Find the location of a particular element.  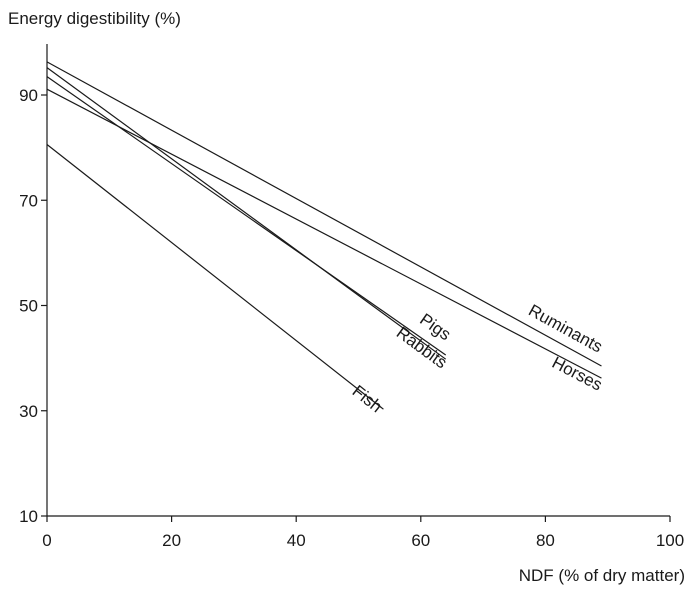

y-tick-label: 10 is located at coordinates (28, 516).